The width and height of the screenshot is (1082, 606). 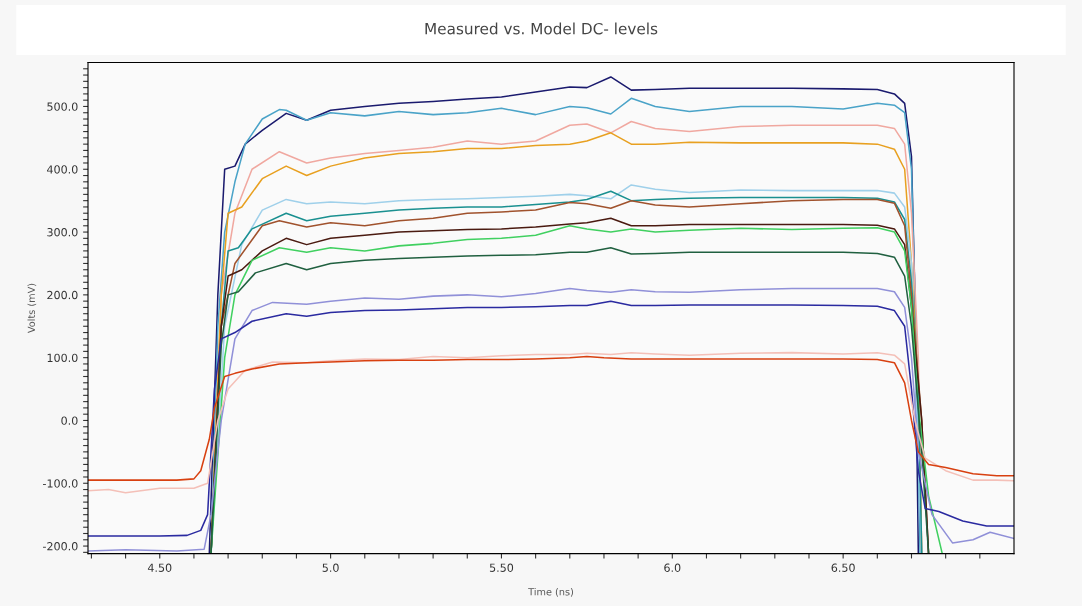 I want to click on x-axis-title: Time (ns), so click(x=551, y=592).